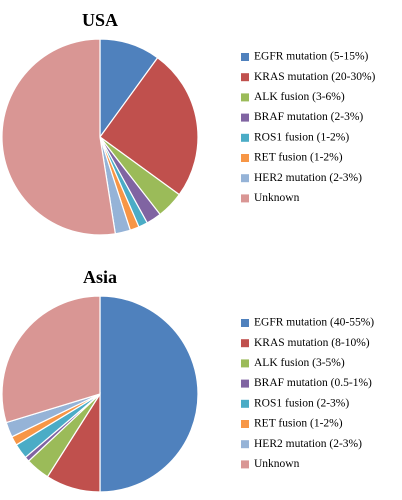 This screenshot has width=402, height=500. I want to click on legend-swatch-usa-alk-fusion, so click(245, 97).